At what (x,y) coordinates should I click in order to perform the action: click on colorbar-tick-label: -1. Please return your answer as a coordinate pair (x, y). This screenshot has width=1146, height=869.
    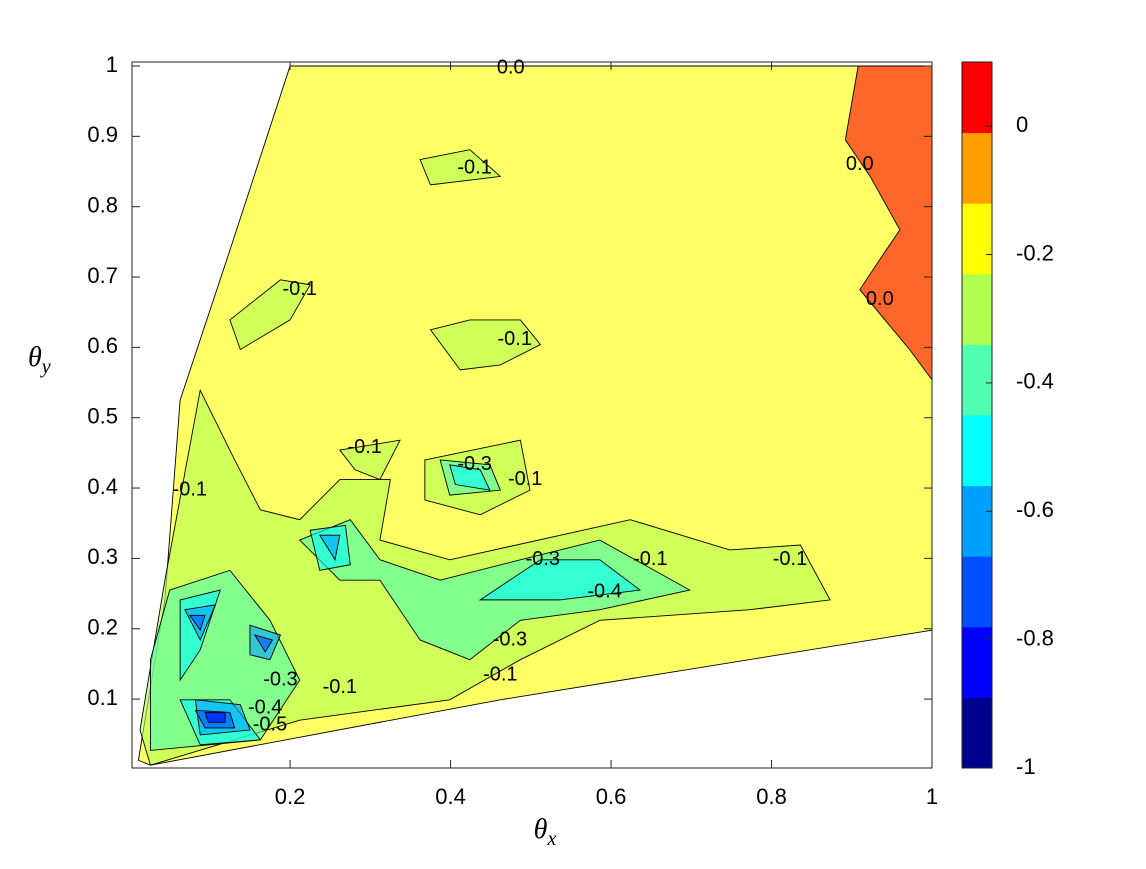
    Looking at the image, I should click on (1026, 766).